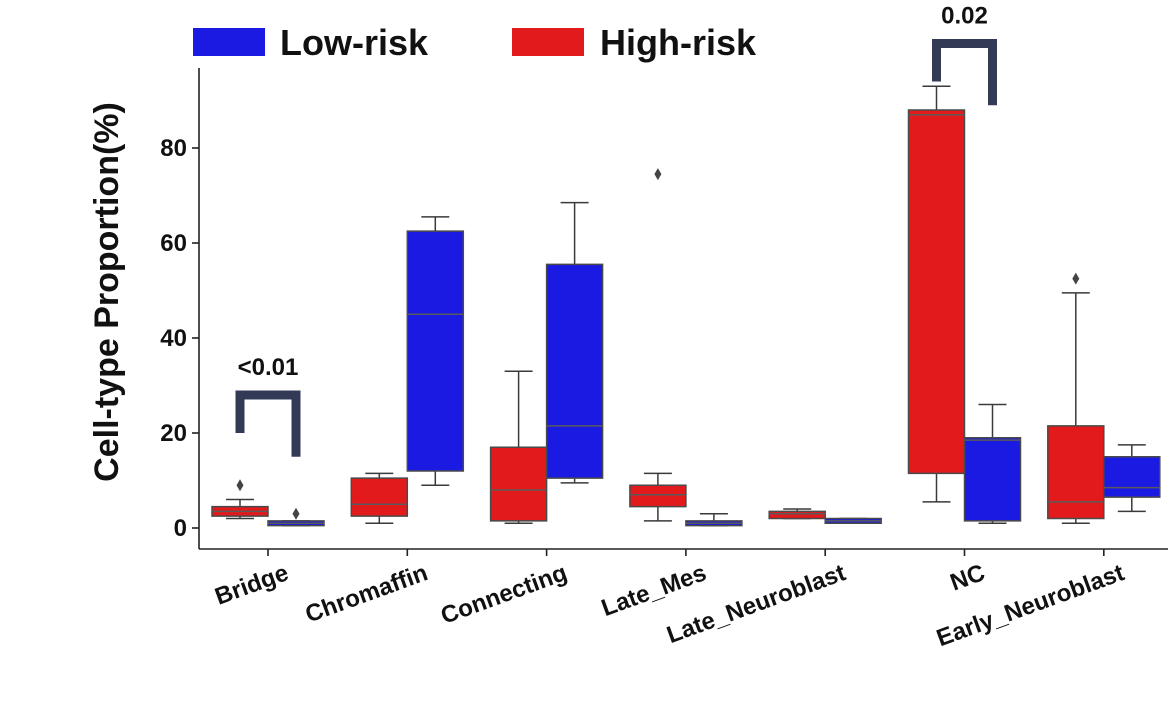 The image size is (1170, 711). Describe the element at coordinates (173, 148) in the screenshot. I see `y-tick-label: 80` at that location.